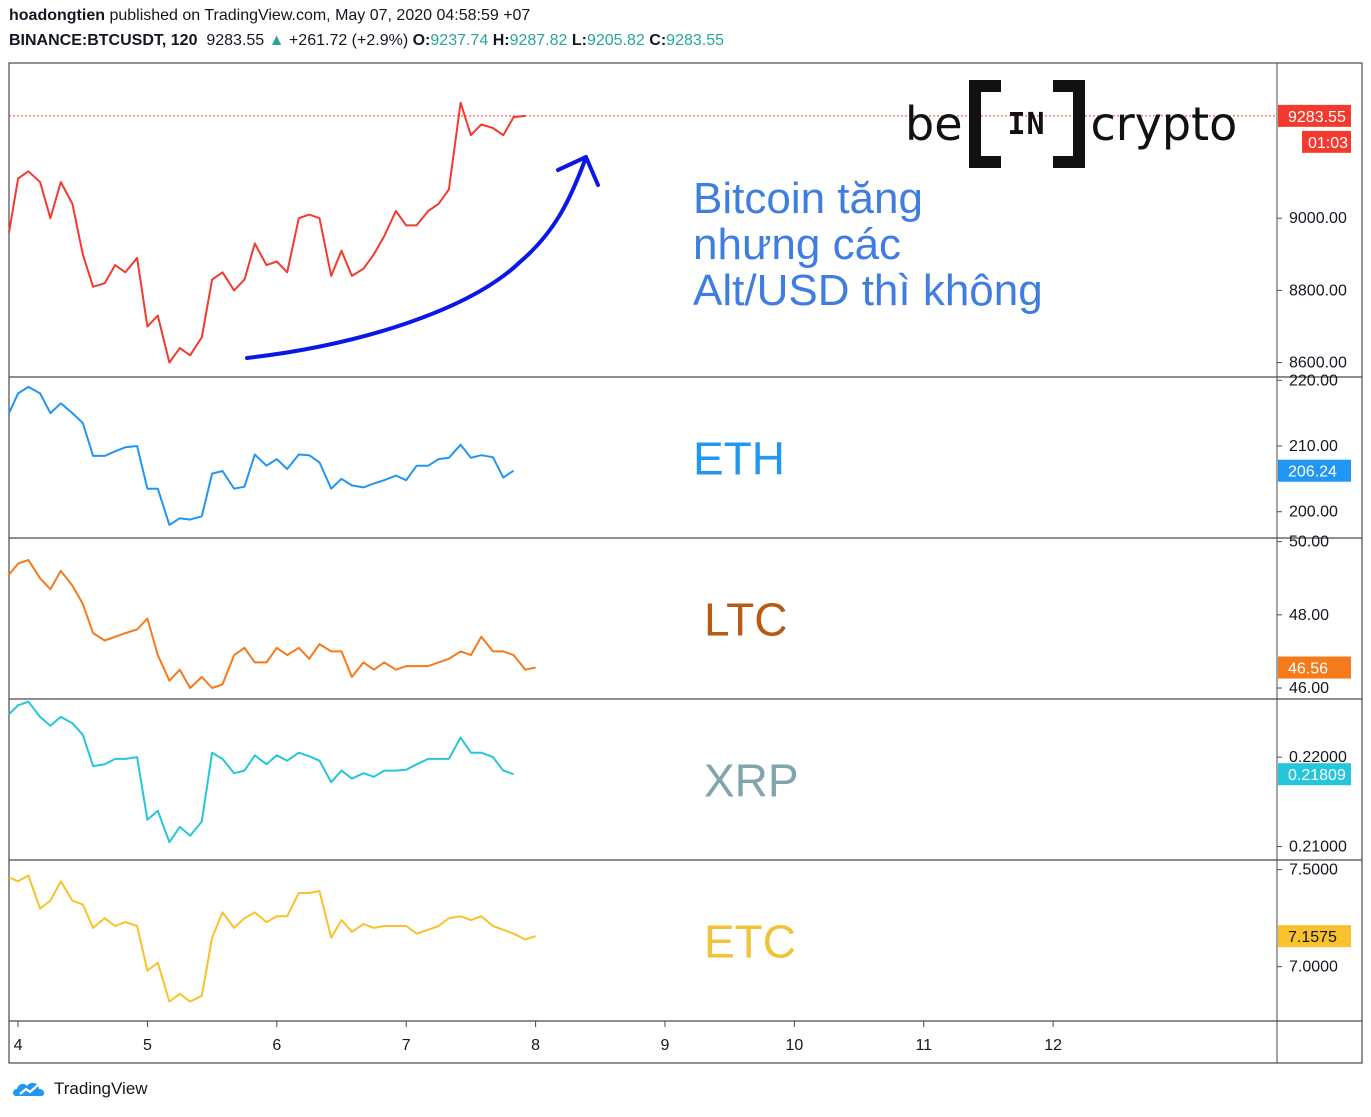 This screenshot has width=1371, height=1117. Describe the element at coordinates (416, 259) in the screenshot. I see `trend-arrow` at that location.